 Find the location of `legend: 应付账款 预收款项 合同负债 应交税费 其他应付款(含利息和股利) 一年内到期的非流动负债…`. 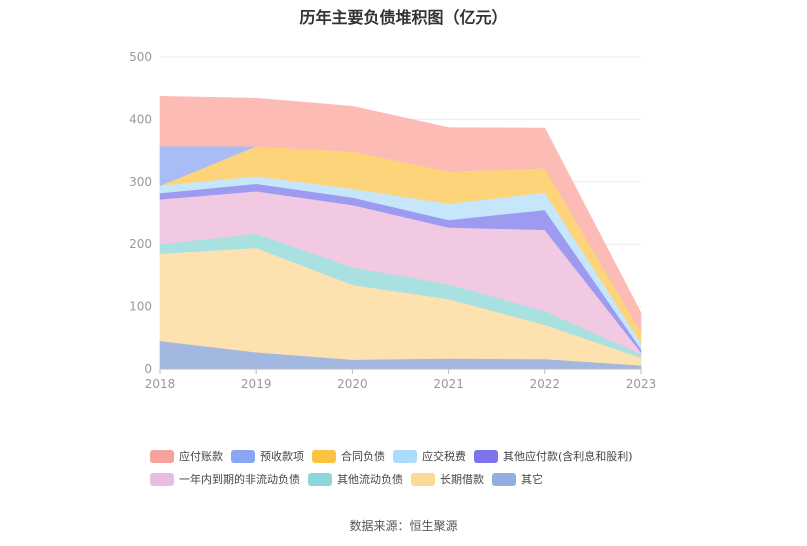

legend: 应付账款 预收款项 合同负债 应交税费 其他应付款(含利息和股利) 一年内到期的非流动负债… is located at coordinates (410, 467).